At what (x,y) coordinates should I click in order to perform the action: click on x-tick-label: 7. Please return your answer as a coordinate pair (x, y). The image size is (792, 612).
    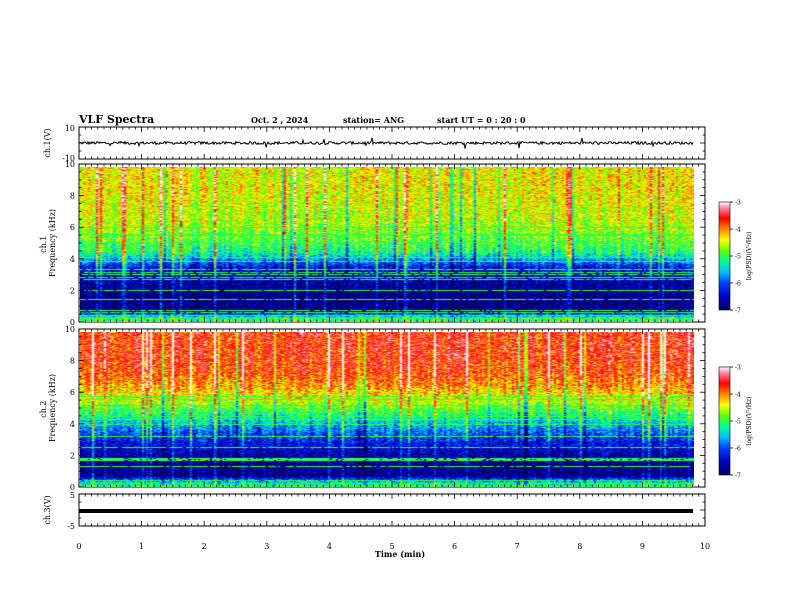
    Looking at the image, I should click on (517, 546).